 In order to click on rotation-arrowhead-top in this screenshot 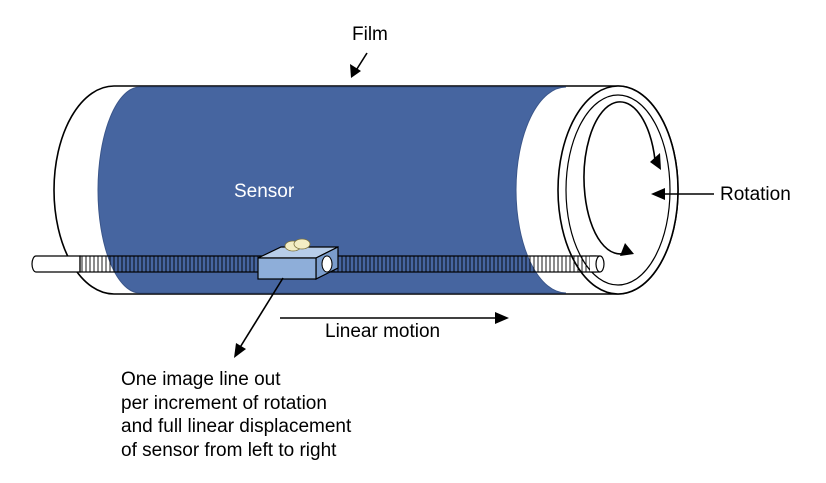, I will do `click(655, 161)`.